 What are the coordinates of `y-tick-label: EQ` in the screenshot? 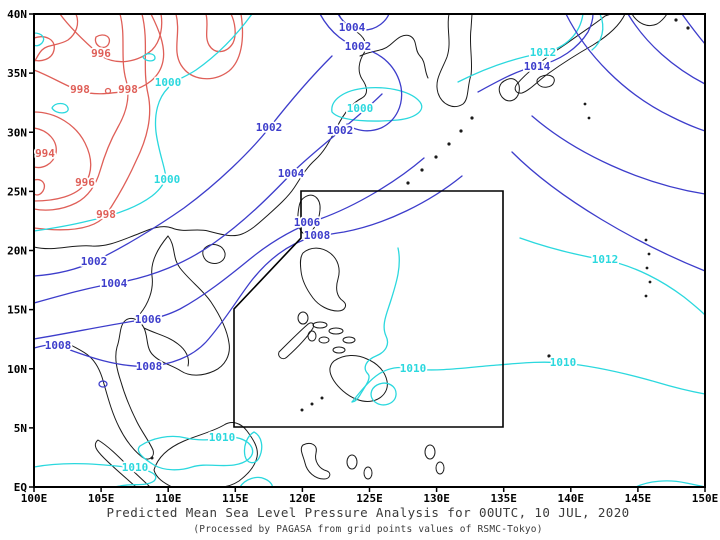 It's located at (21, 487).